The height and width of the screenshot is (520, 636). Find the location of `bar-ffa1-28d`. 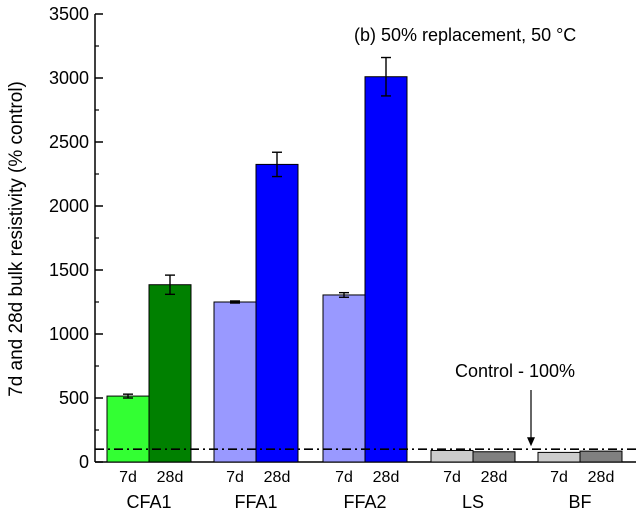

bar-ffa1-28d is located at coordinates (277, 313).